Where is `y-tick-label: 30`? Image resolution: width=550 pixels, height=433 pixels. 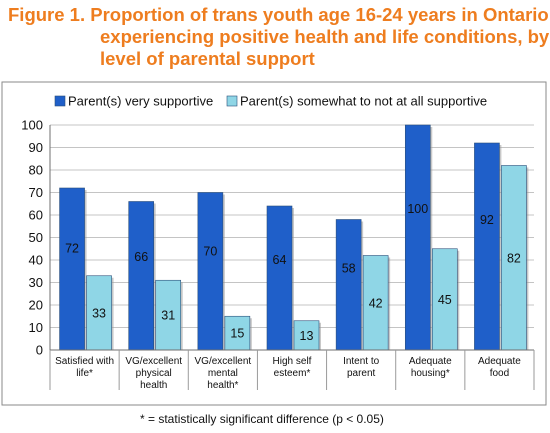 y-tick-label: 30 is located at coordinates (36, 282).